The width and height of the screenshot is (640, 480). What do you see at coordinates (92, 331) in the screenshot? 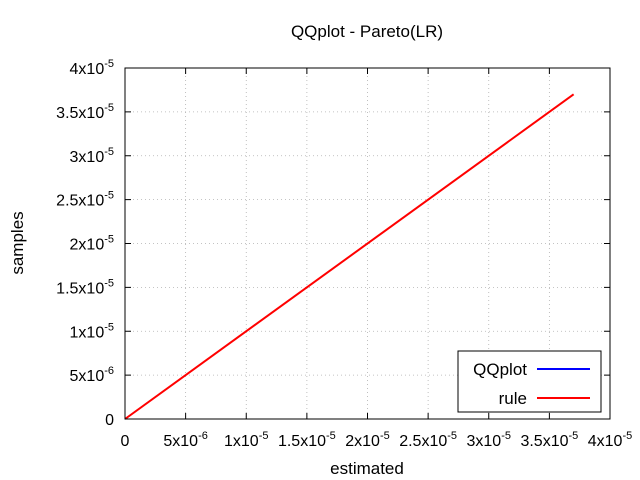
I see `y-tick-label: 1x10⁻⁵` at bounding box center [92, 331].